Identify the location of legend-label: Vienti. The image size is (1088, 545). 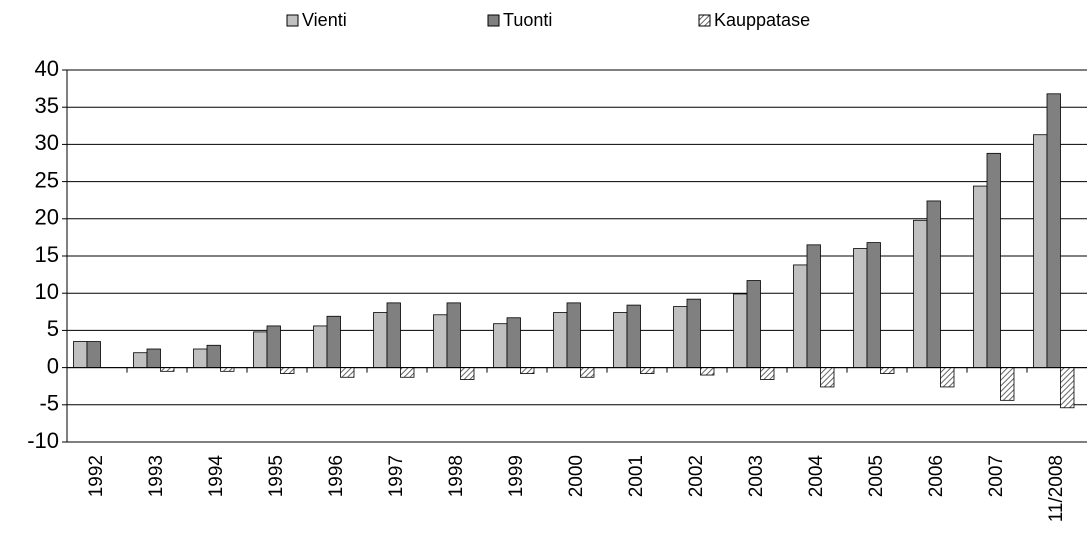
(324, 20).